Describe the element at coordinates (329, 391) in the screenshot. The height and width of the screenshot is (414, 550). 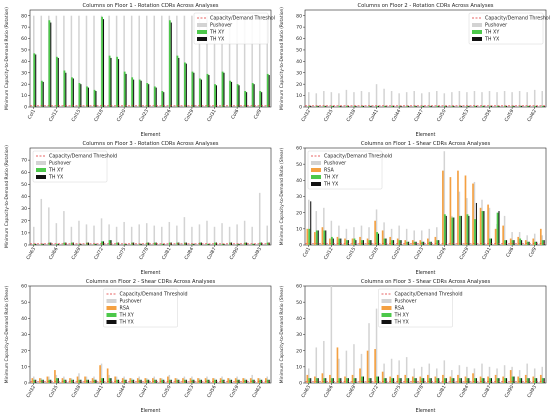
I see `x-tick-label: Col66` at that location.